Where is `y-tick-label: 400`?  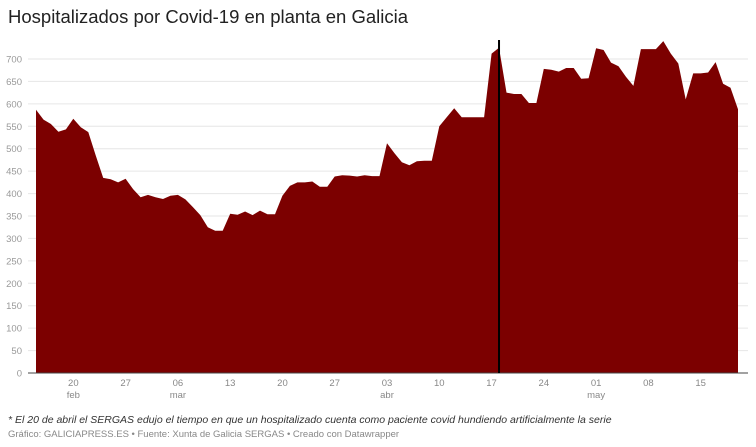
y-tick-label: 400 is located at coordinates (14, 194).